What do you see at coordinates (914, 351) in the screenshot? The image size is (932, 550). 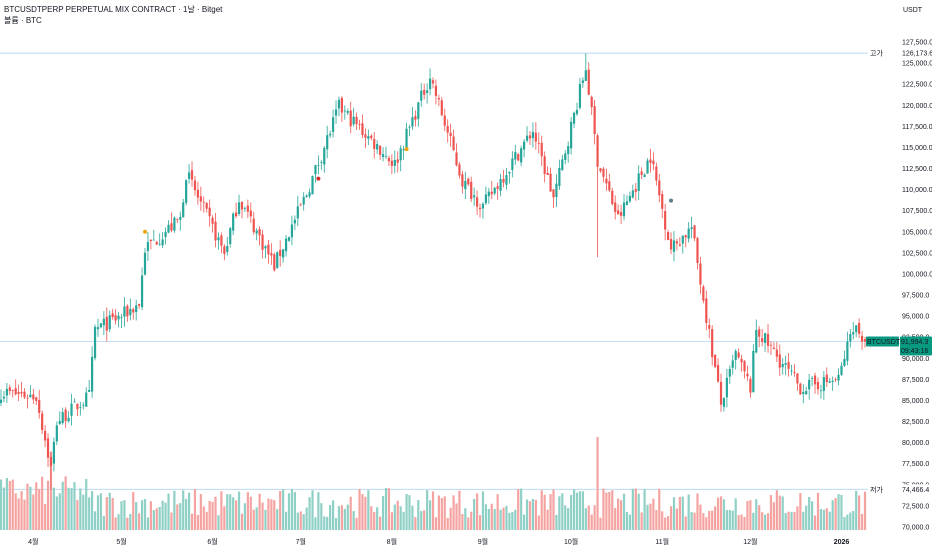 I see `countdown-value: 09:43:16` at bounding box center [914, 351].